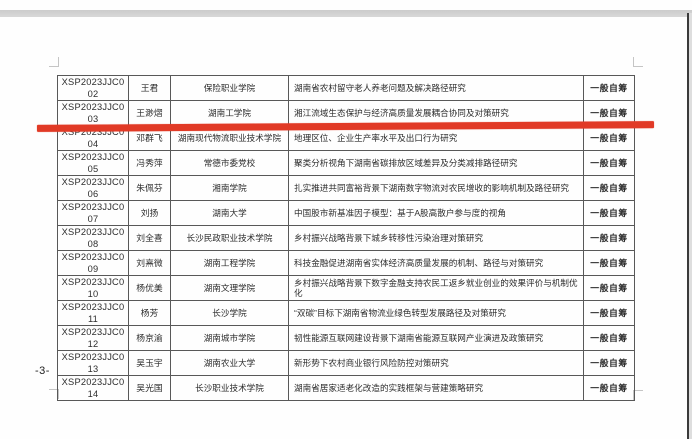 This screenshot has height=439, width=692. I want to click on page-number: -3-, so click(42, 371).